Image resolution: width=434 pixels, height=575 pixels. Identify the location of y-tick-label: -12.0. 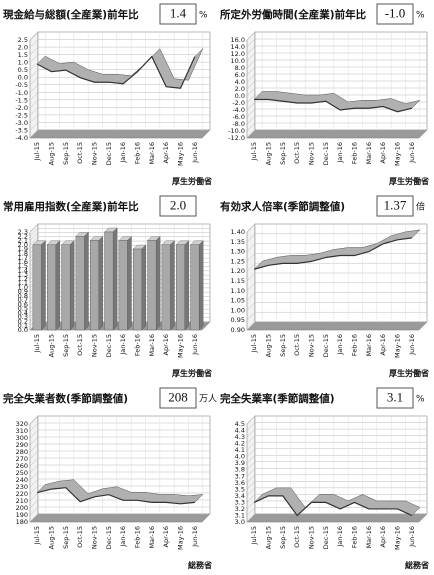
(236, 138).